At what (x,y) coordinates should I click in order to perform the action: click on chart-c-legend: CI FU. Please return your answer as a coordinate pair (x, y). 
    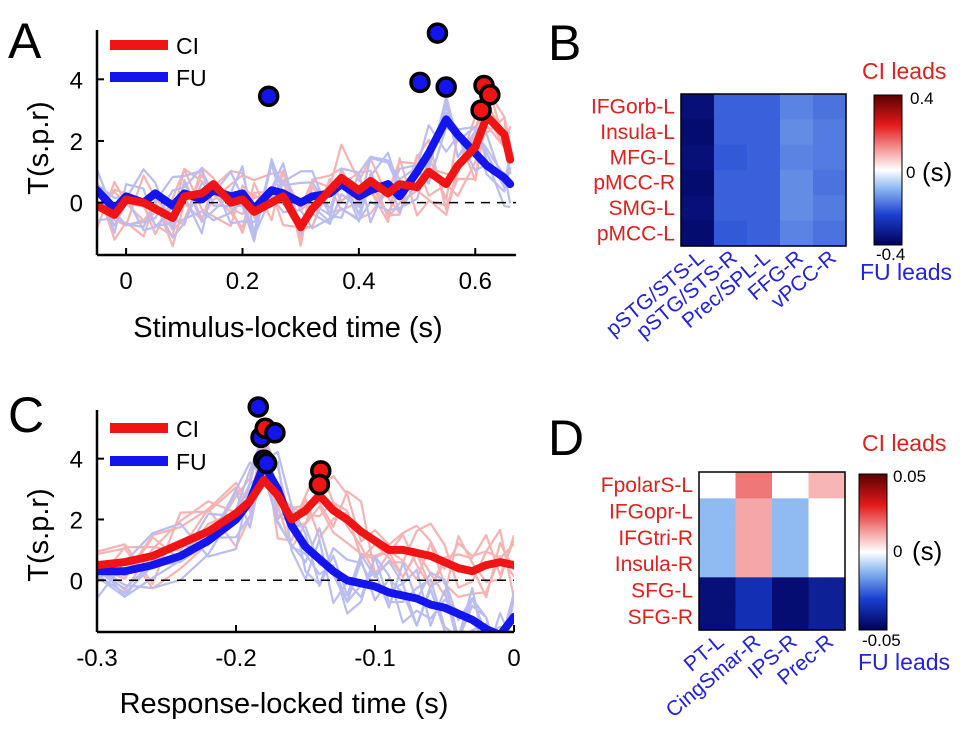
    Looking at the image, I should click on (158, 445).